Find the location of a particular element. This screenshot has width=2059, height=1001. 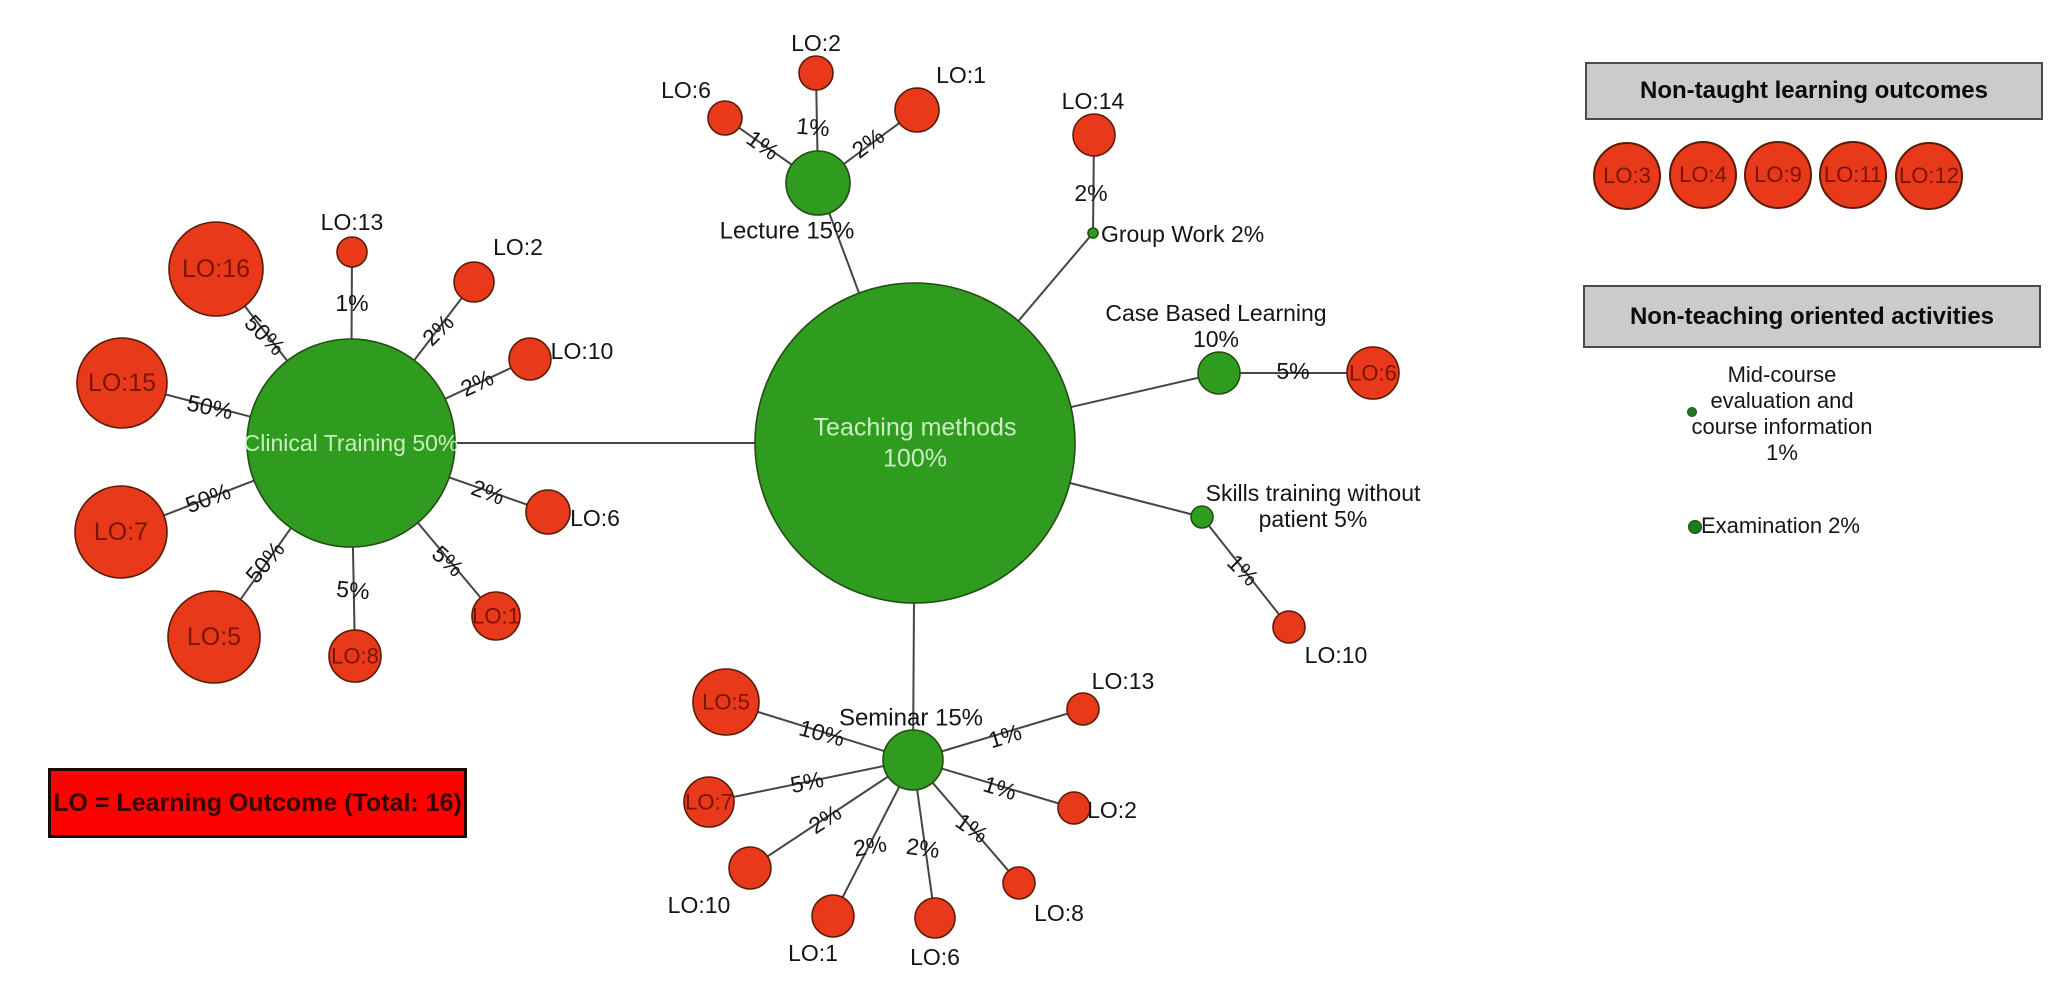

edge-label-ct-ct-lo13: 1% is located at coordinates (351, 303).